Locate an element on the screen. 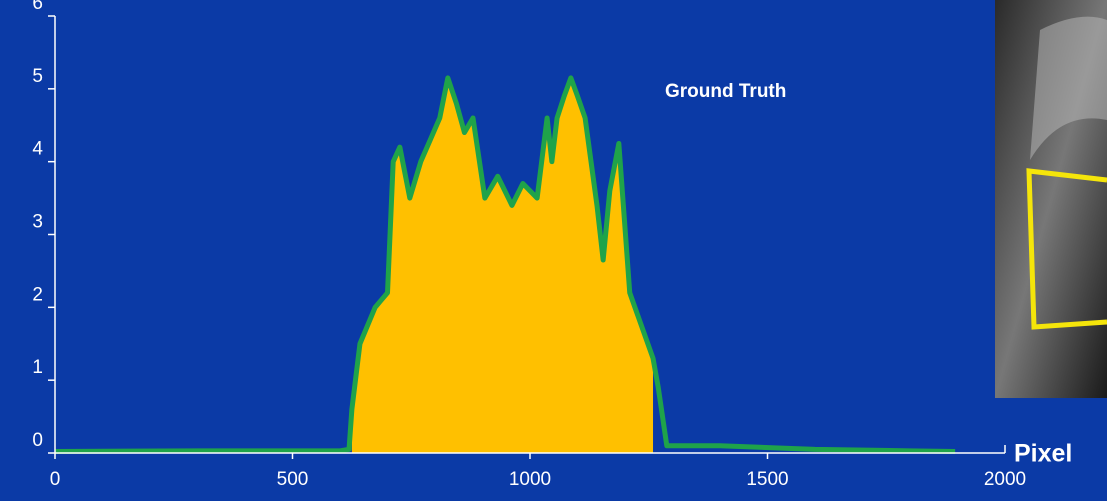 Image resolution: width=1107 pixels, height=501 pixels. x-tick-label: 0 is located at coordinates (55, 479).